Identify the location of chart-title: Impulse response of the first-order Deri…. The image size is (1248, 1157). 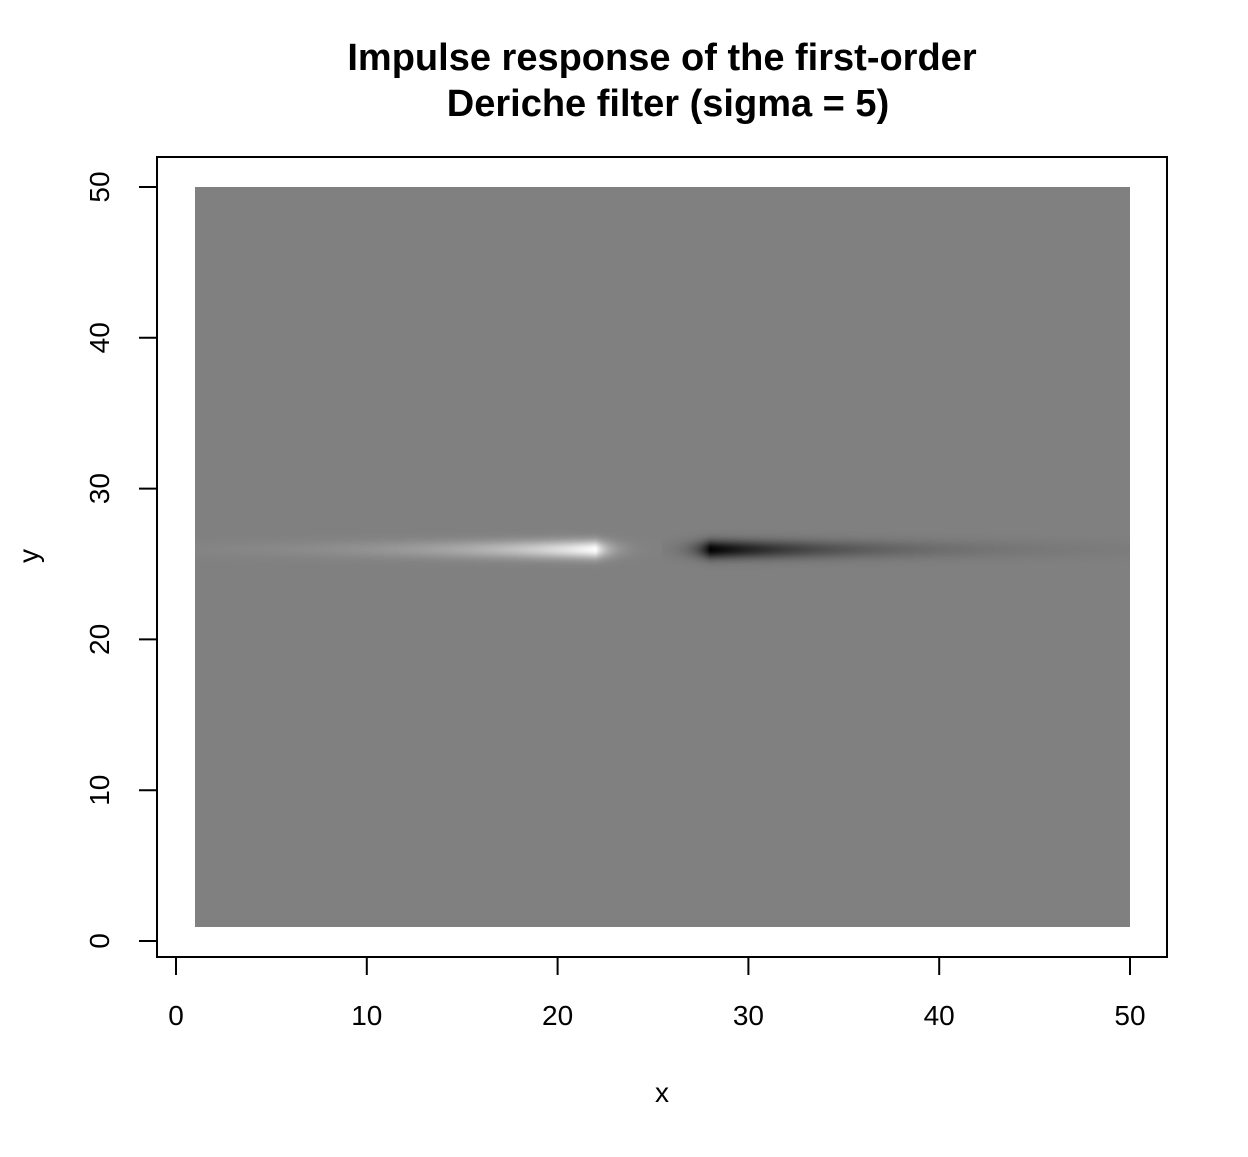
(661, 81).